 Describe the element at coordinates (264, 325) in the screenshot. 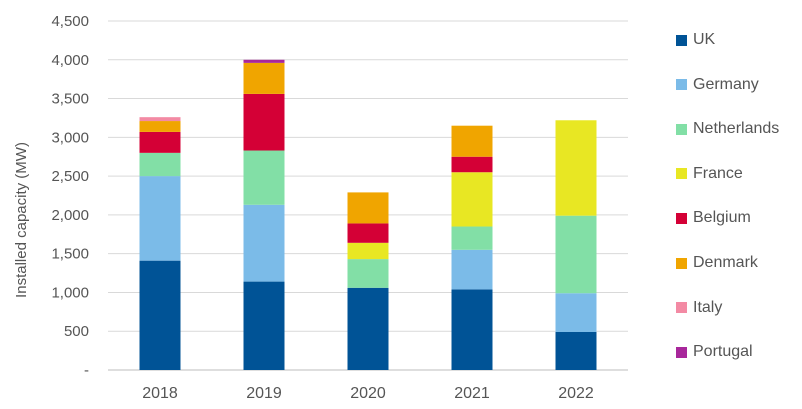

I see `bar-segment-uk-2019` at that location.